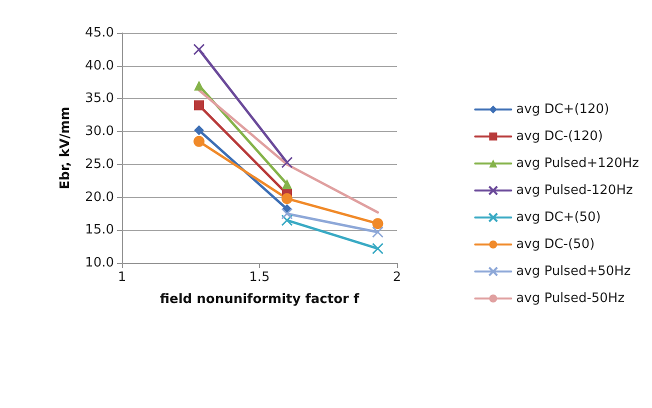 This screenshot has width=652, height=408. I want to click on y-tick-label: 40.0, so click(99, 66).